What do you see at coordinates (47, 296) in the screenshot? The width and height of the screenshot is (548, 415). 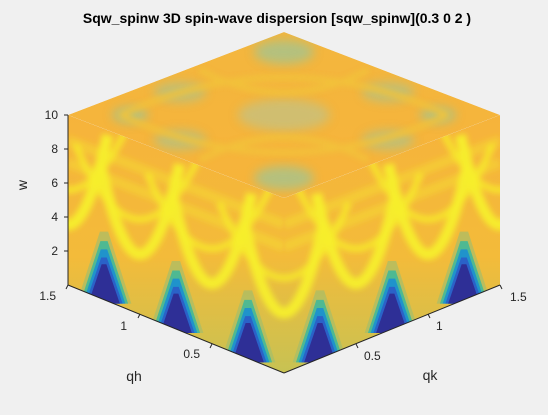 I see `qh-tick-label-1.5: 1.5` at bounding box center [47, 296].